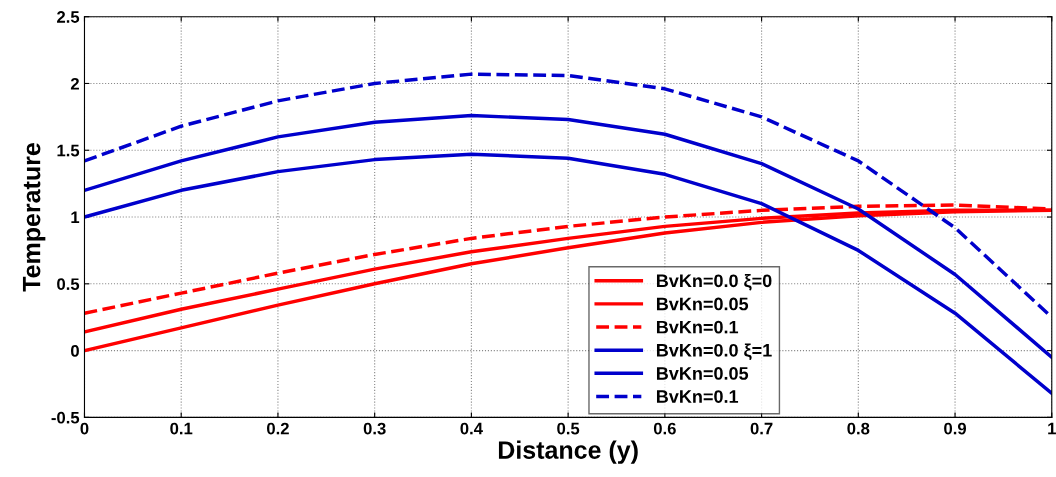 This screenshot has height=477, width=1056. Describe the element at coordinates (65, 417) in the screenshot. I see `y-tick-label: -0.5` at that location.